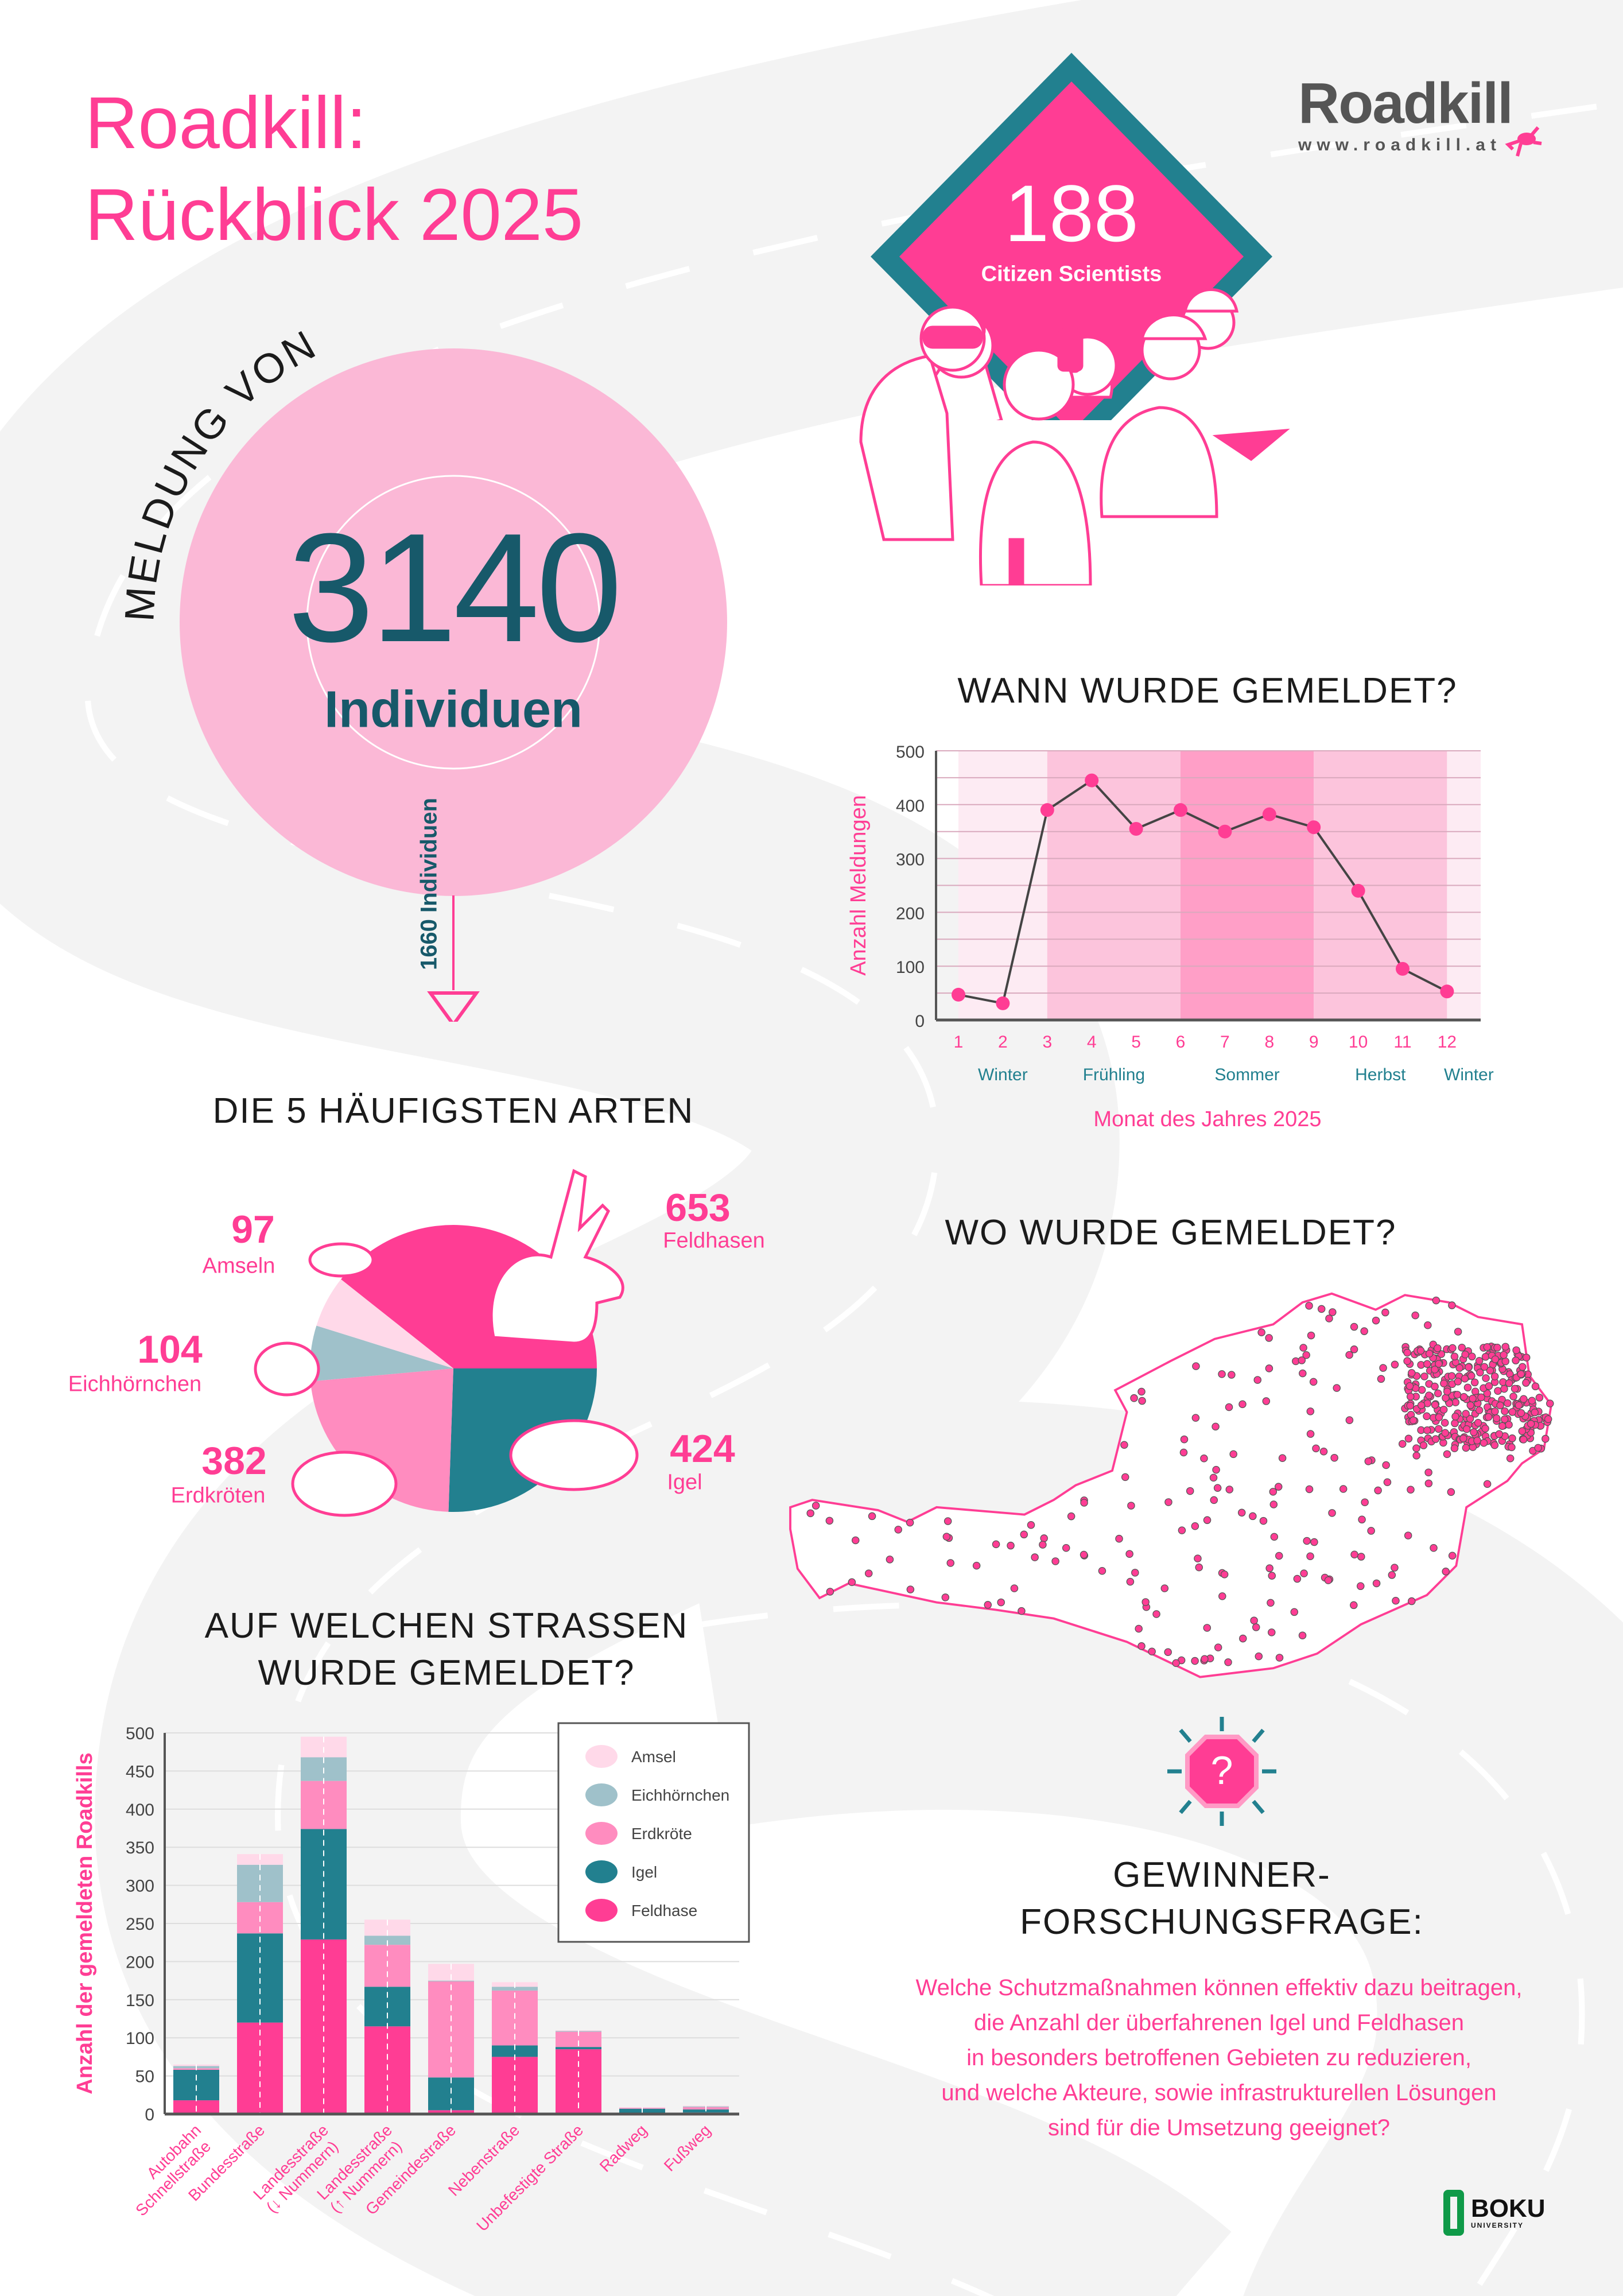  What do you see at coordinates (1399, 144) in the screenshot?
I see `logo-url: www.roadkill.at` at bounding box center [1399, 144].